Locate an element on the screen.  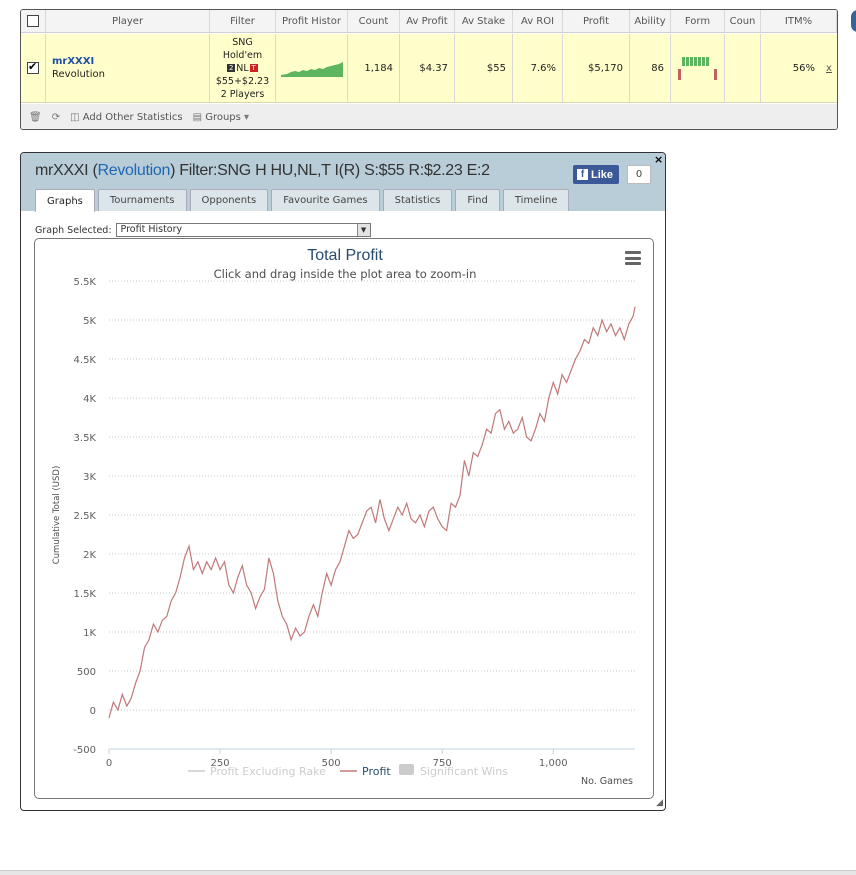
x-axis-label: No. Games is located at coordinates (607, 781).